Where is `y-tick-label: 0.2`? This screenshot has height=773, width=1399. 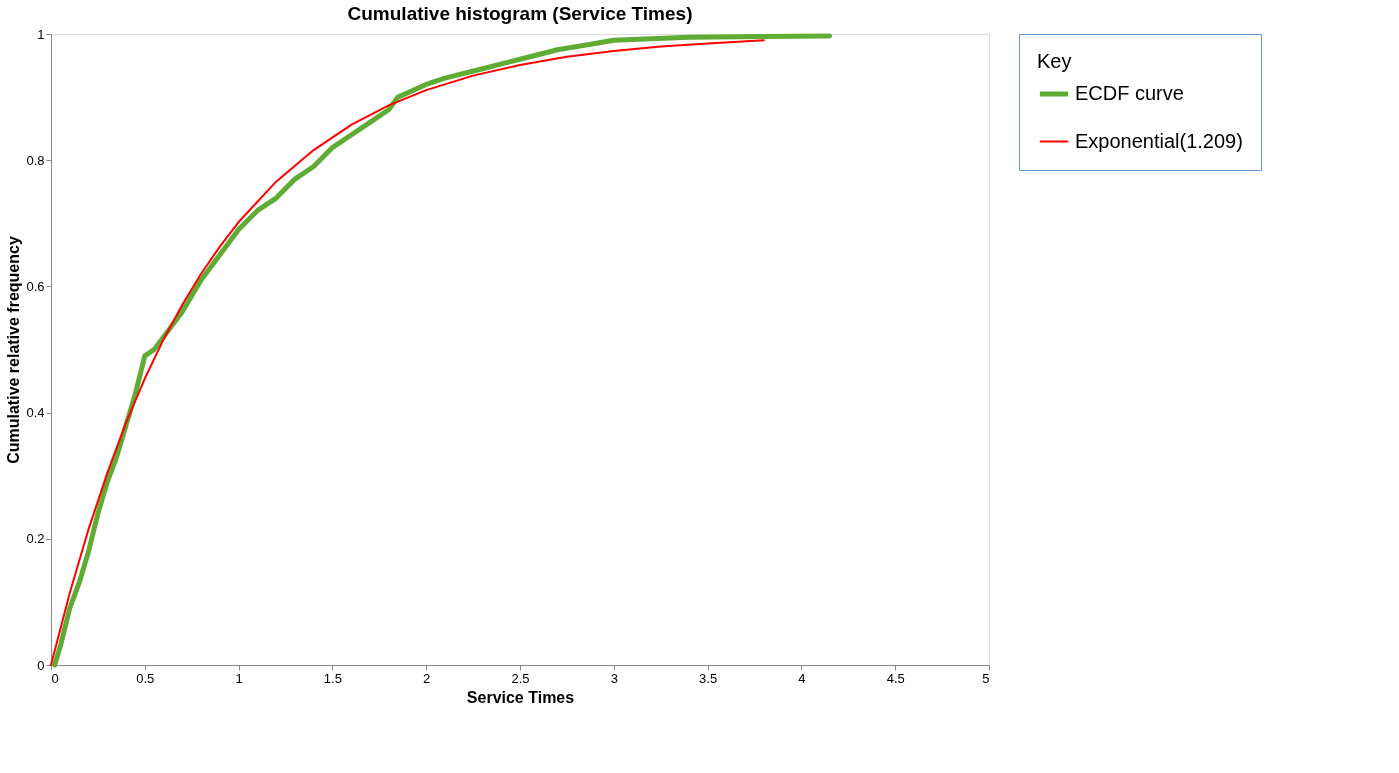
y-tick-label: 0.2 is located at coordinates (35, 539).